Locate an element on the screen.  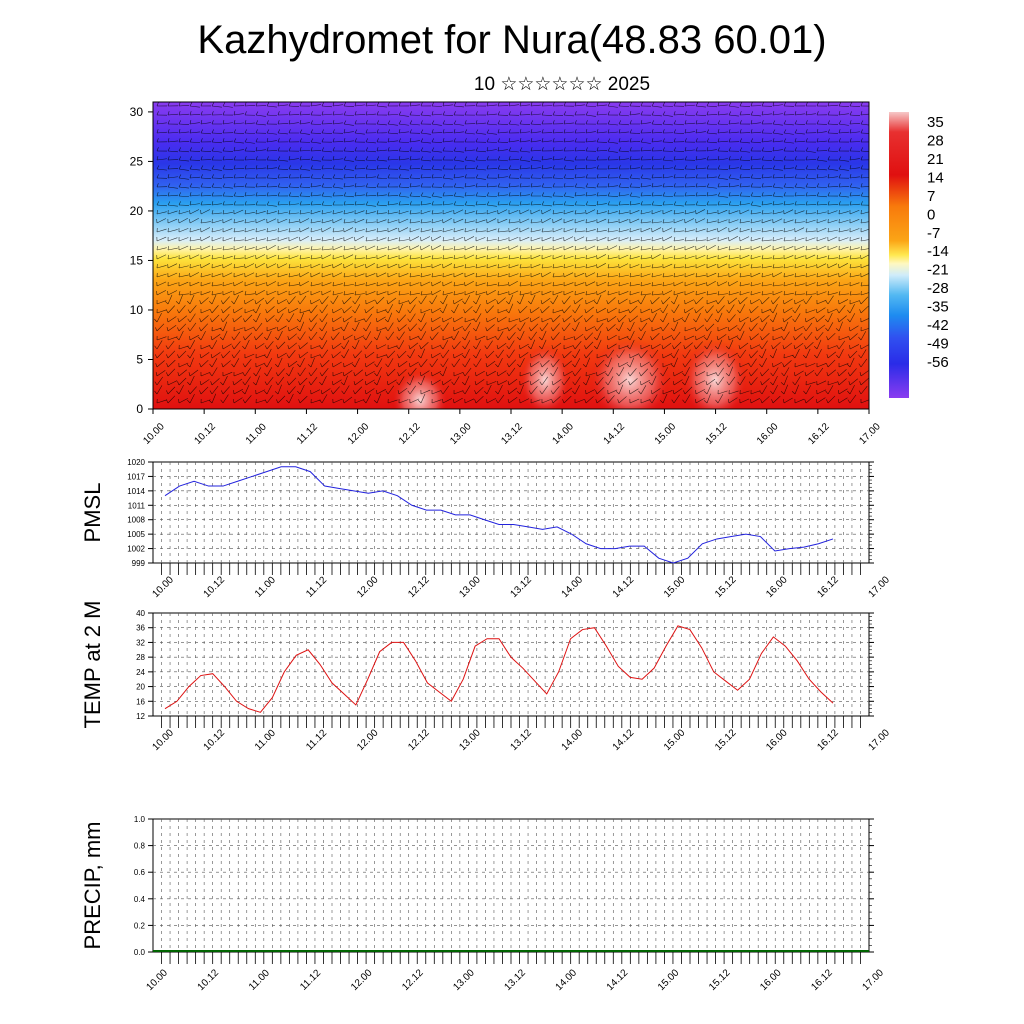
heatmap-x-tick-label: 15.00 is located at coordinates (666, 434).